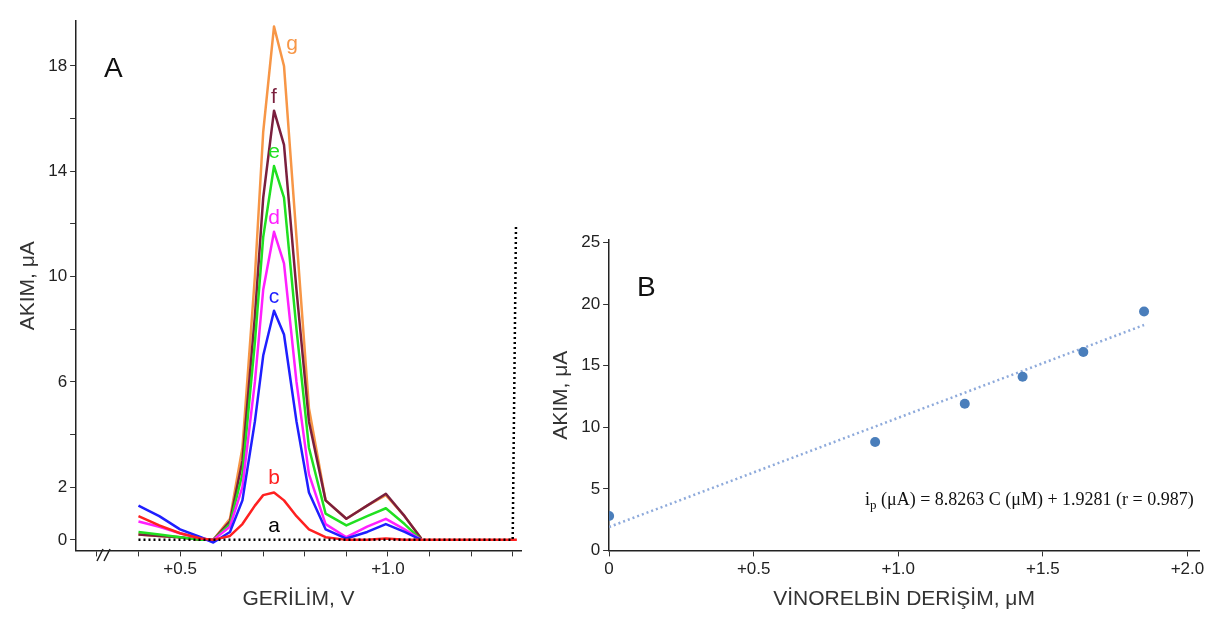 The width and height of the screenshot is (1216, 630). I want to click on y-tick-label: 14, so click(58, 170).